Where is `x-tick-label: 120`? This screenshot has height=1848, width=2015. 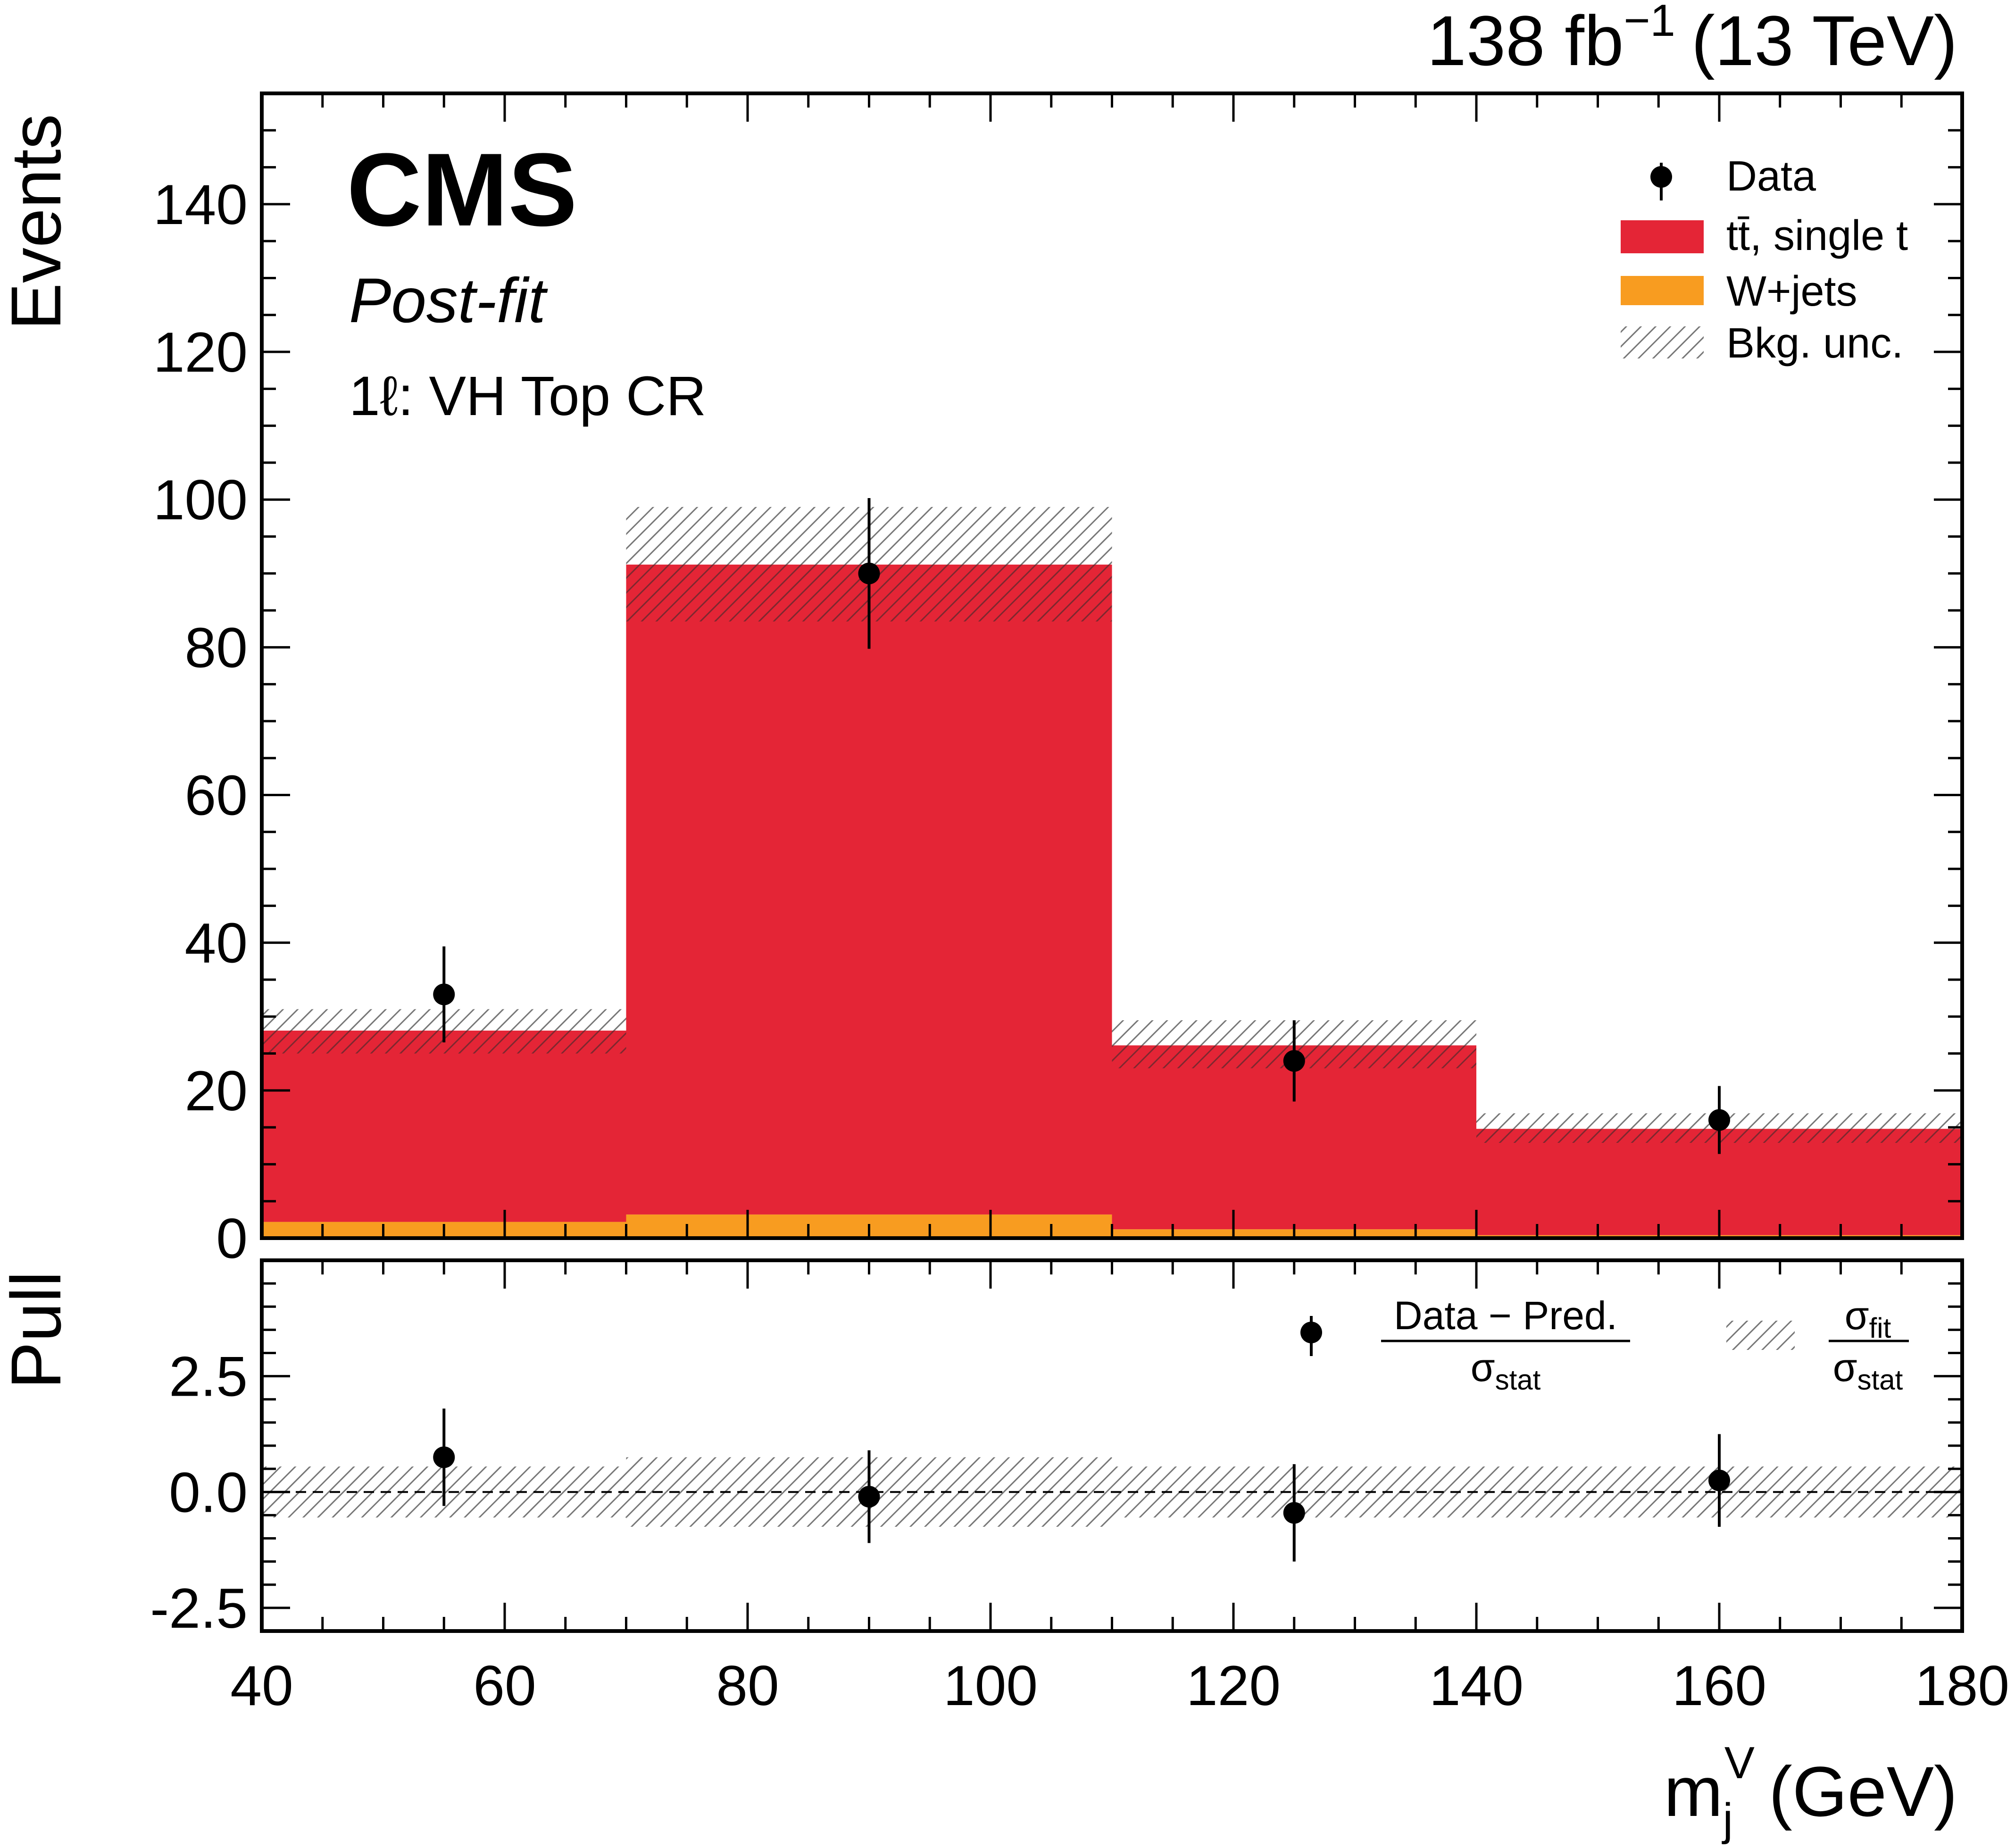 x-tick-label: 120 is located at coordinates (1233, 1686).